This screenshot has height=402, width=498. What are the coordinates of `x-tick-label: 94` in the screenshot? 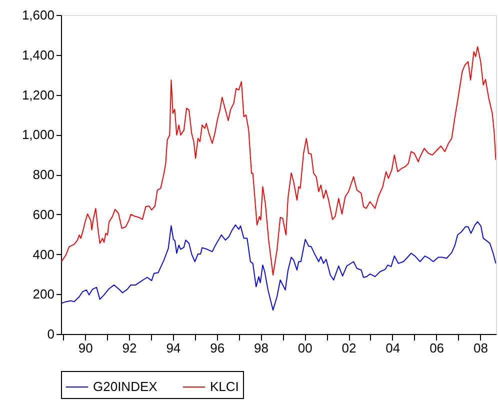 It's located at (173, 348).